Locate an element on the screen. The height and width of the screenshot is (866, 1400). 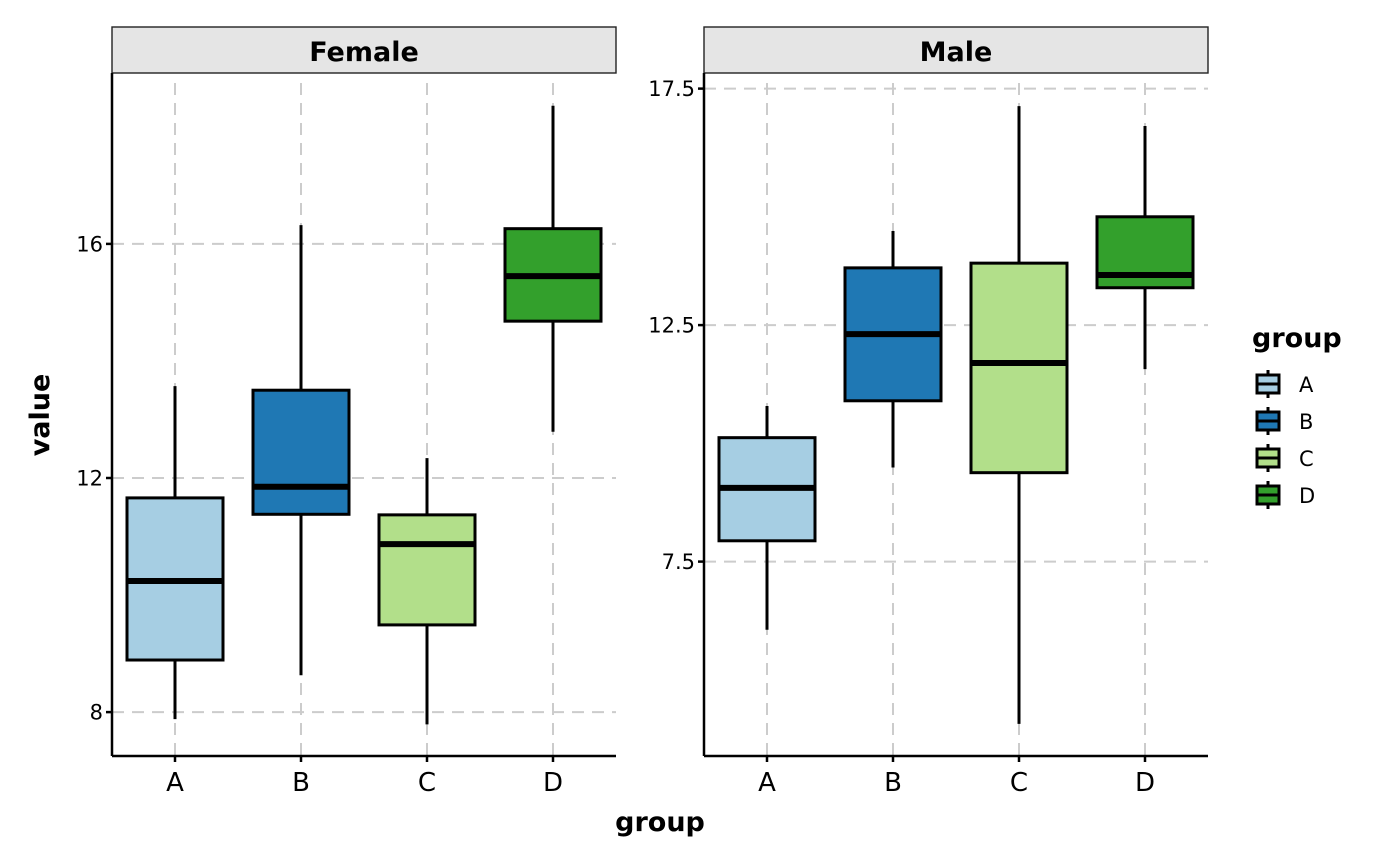
legend-item-b: B is located at coordinates (1284, 421).